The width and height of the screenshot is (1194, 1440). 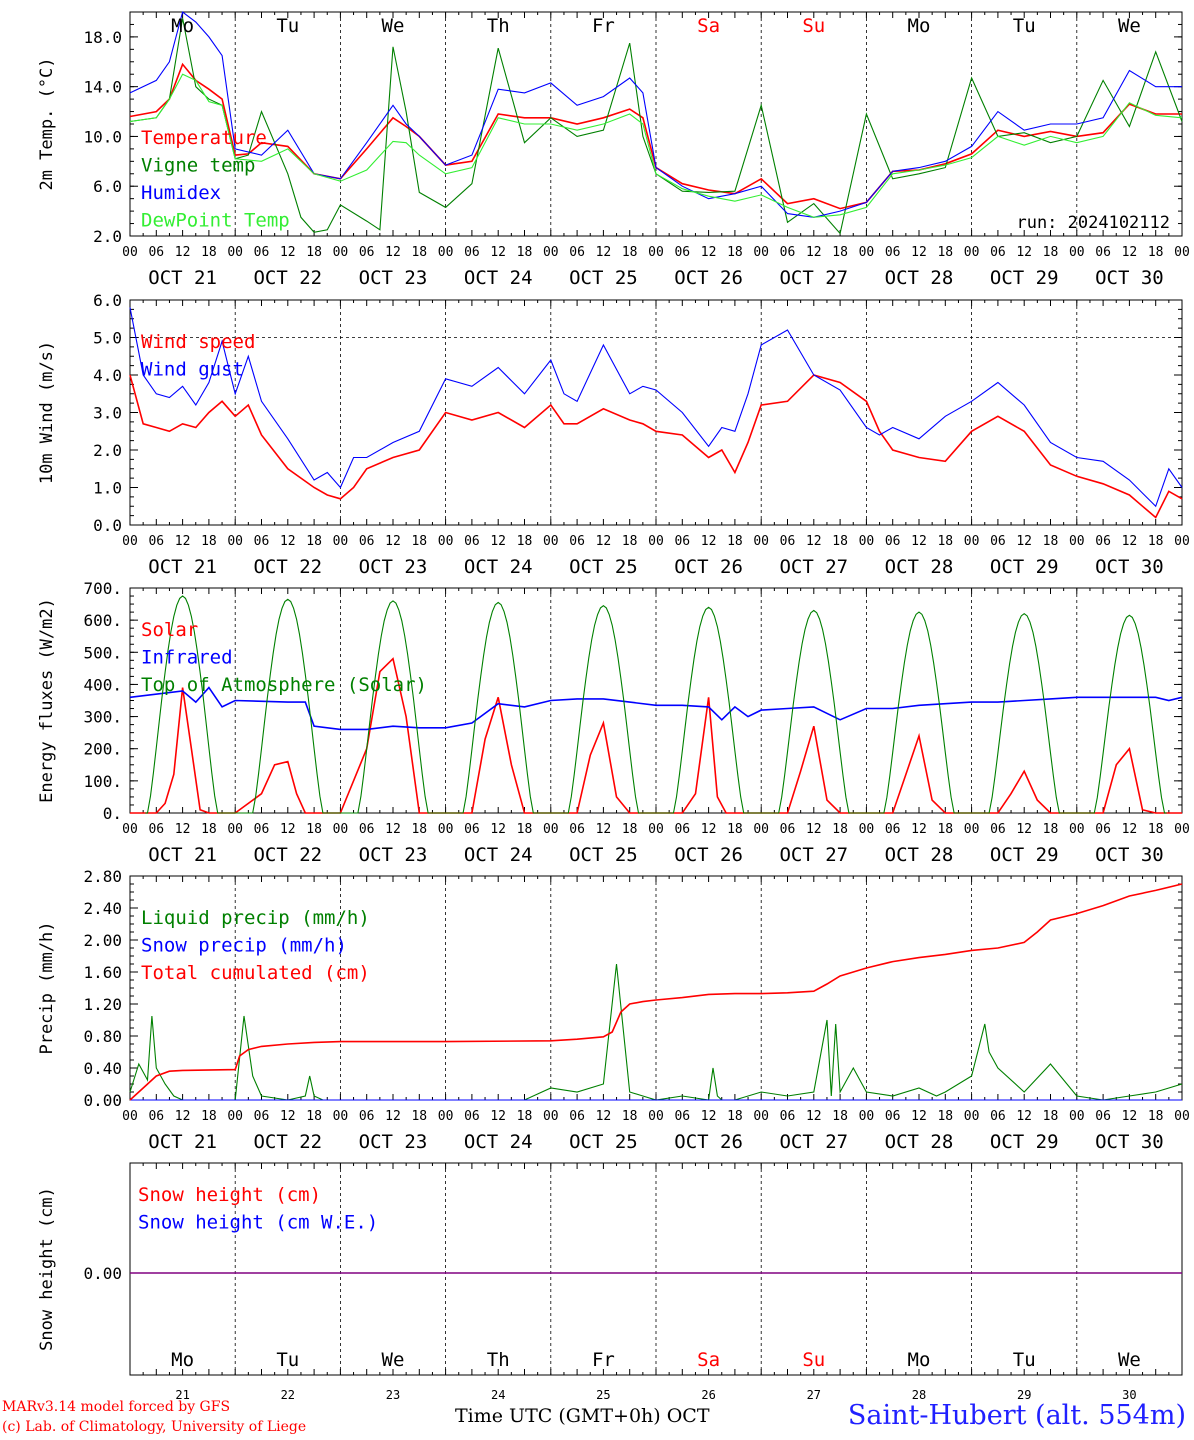 I want to click on legend-entry: Humidex, so click(x=181, y=193).